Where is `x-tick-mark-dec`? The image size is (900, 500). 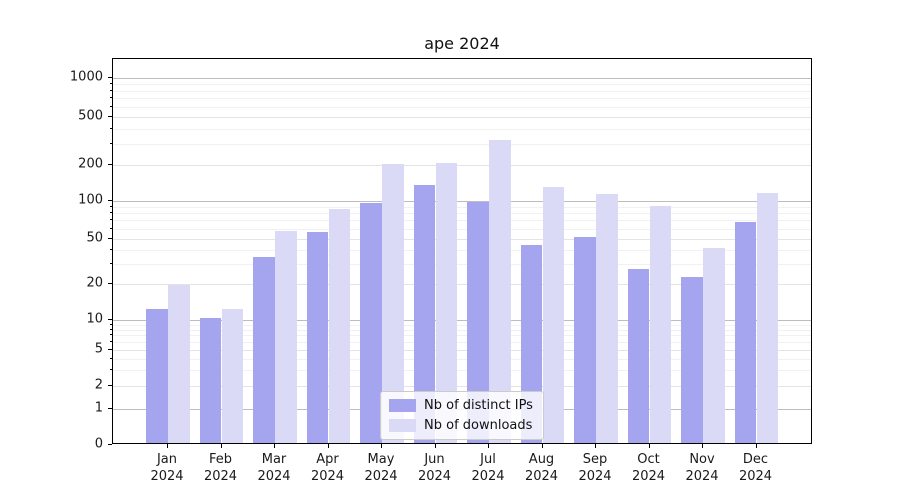 x-tick-mark-dec is located at coordinates (756, 446).